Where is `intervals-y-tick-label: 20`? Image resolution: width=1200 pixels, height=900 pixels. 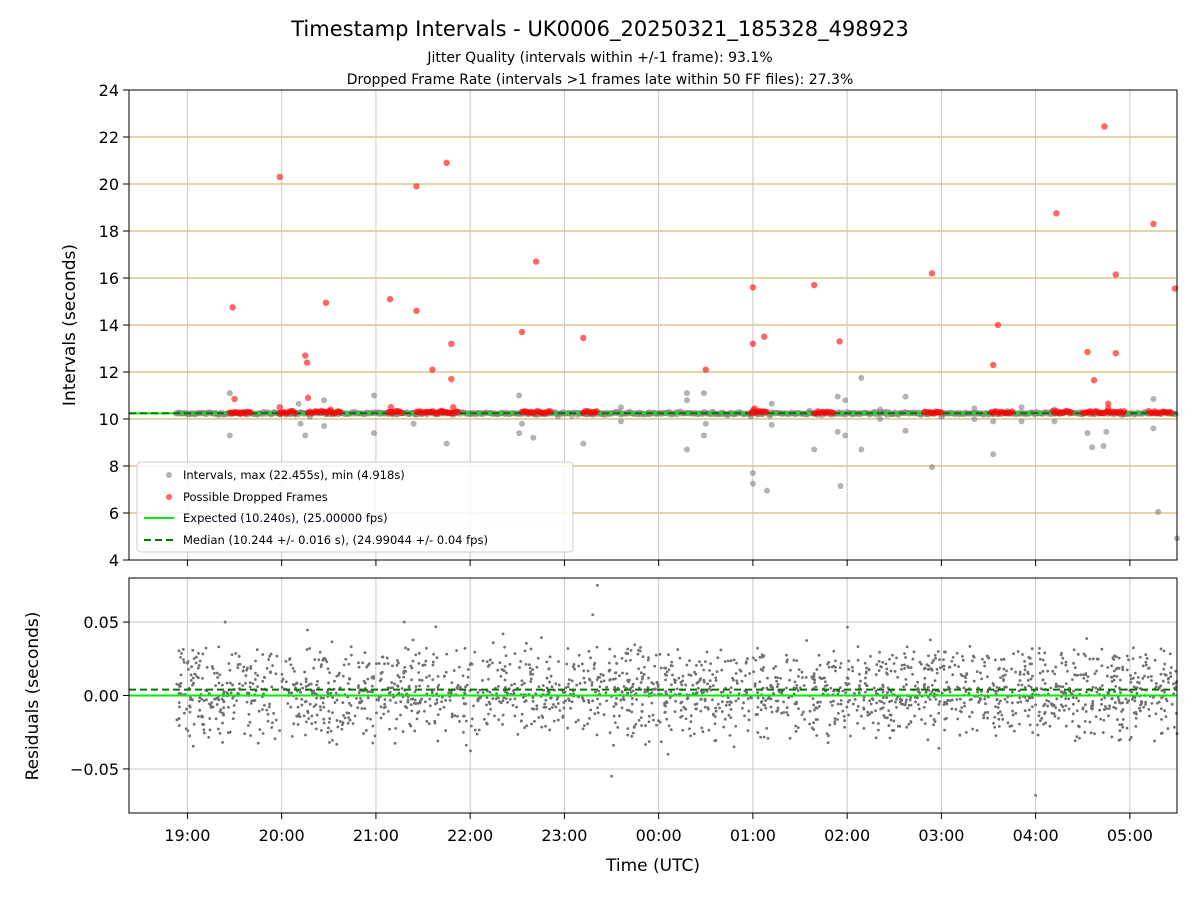 intervals-y-tick-label: 20 is located at coordinates (109, 184).